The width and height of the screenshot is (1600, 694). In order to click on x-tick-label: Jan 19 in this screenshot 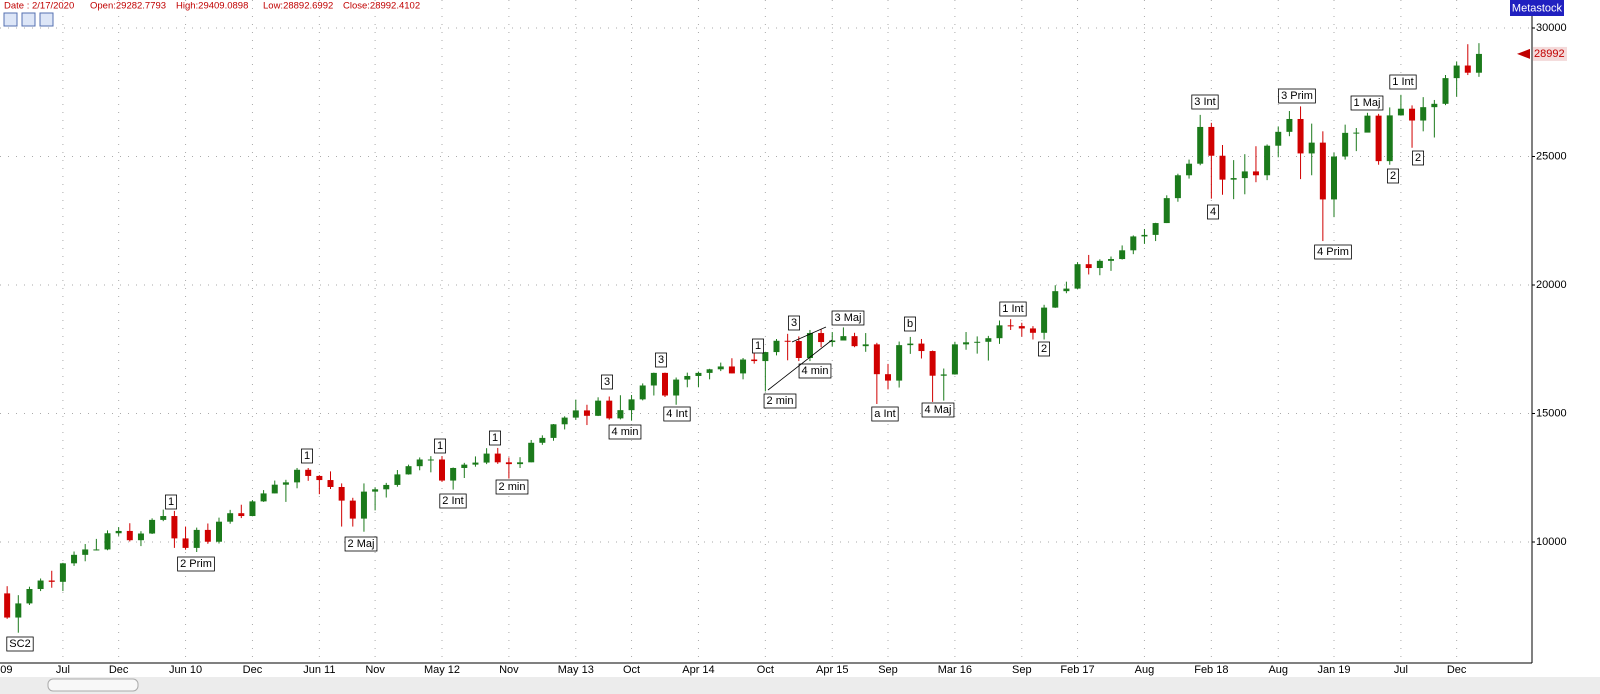, I will do `click(1333, 670)`.